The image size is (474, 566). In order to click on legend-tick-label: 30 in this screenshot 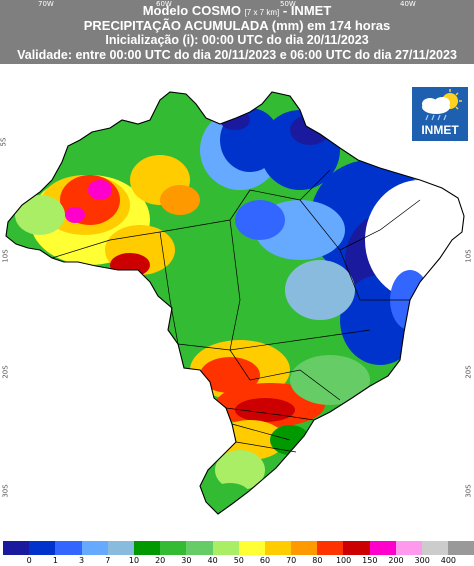, I will do `click(186, 560)`.